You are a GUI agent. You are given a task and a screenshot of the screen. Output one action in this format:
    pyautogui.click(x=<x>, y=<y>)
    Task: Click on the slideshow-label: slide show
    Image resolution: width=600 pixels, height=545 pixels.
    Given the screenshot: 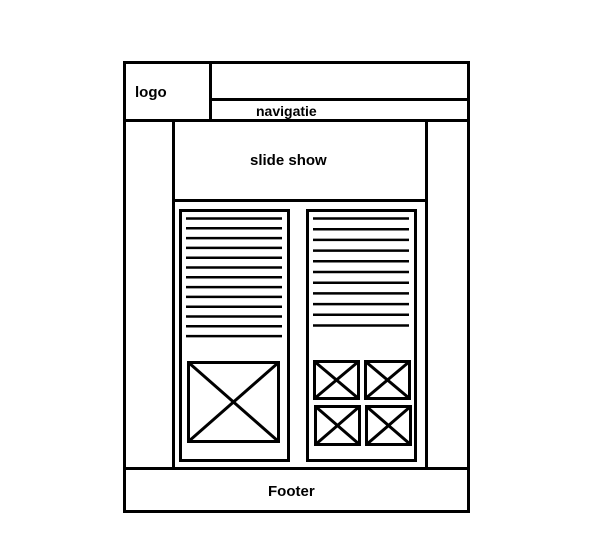 What is the action you would take?
    pyautogui.click(x=288, y=160)
    